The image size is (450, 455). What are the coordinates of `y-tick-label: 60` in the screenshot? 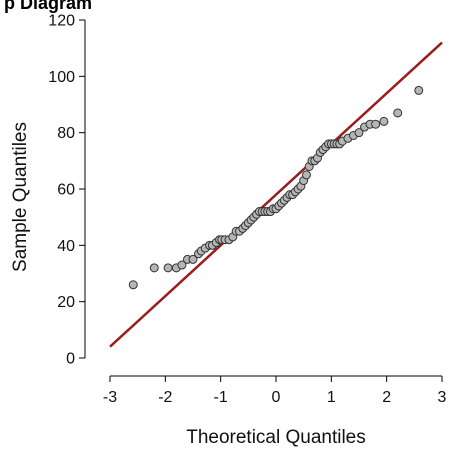 It's located at (66, 190).